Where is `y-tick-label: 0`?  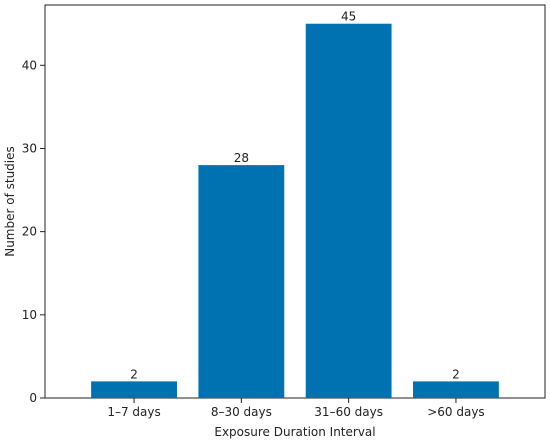 y-tick-label: 0 is located at coordinates (33, 398).